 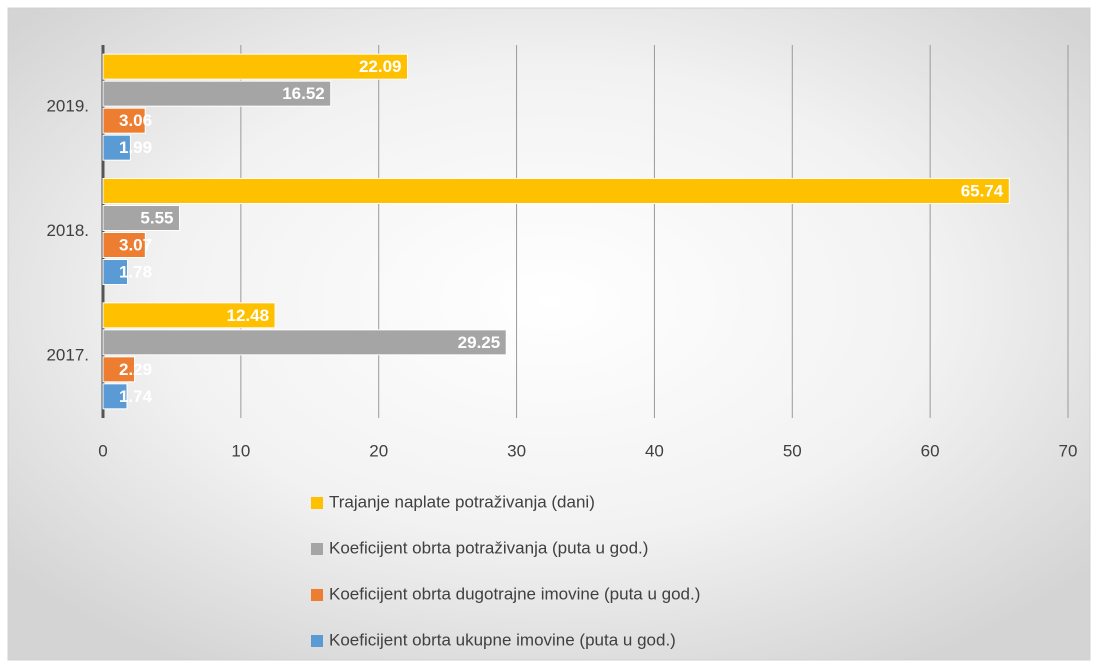 I want to click on data-label: 1.74, so click(x=136, y=396).